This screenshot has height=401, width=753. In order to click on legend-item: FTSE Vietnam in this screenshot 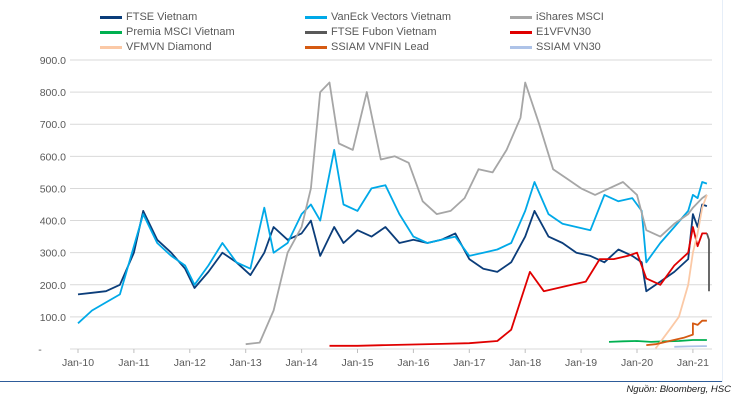, I will do `click(148, 17)`.